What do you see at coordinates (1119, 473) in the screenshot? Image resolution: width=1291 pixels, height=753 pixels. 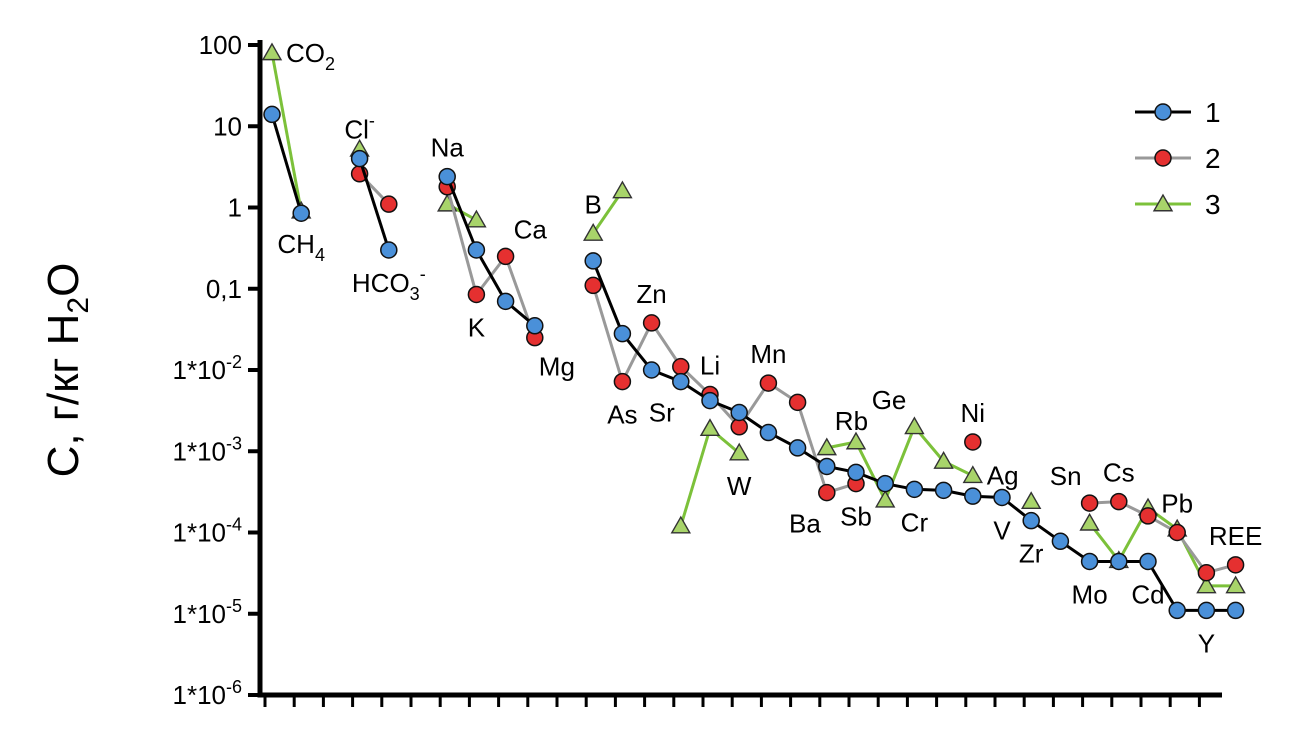 I see `element-label: Cs` at bounding box center [1119, 473].